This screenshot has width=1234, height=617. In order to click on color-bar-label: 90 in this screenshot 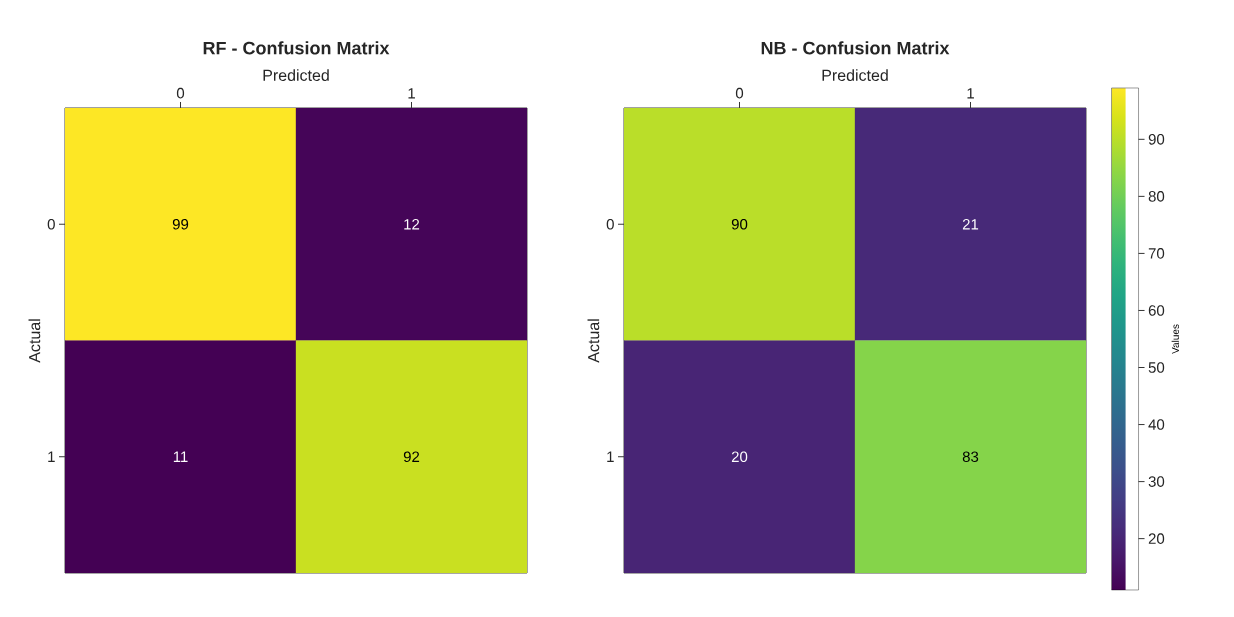, I will do `click(1156, 139)`.